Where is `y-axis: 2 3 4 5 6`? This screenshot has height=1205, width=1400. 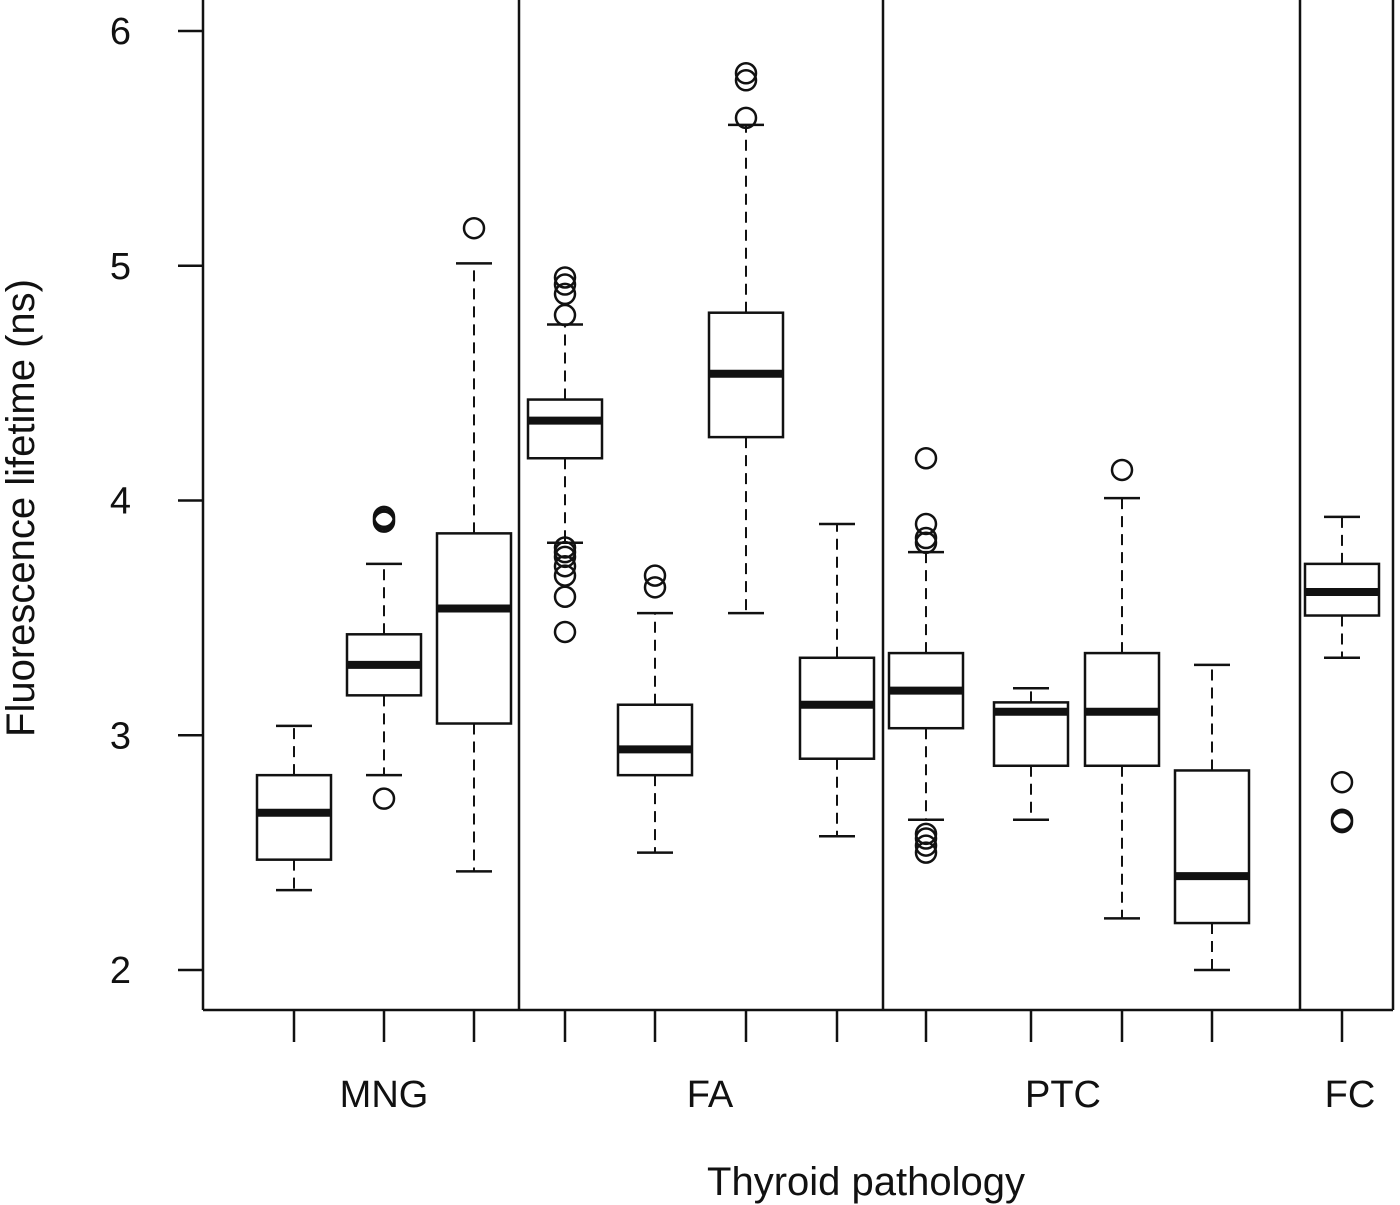
y-axis: 2 3 4 5 6 is located at coordinates (156, 501).